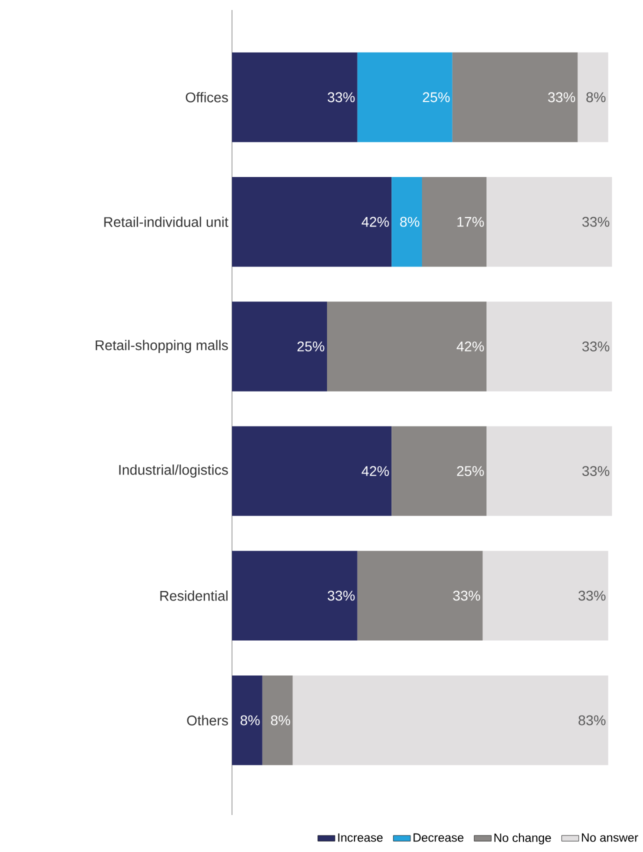 This screenshot has width=643, height=852. Describe the element at coordinates (438, 837) in the screenshot. I see `legend-label: Decrease` at that location.